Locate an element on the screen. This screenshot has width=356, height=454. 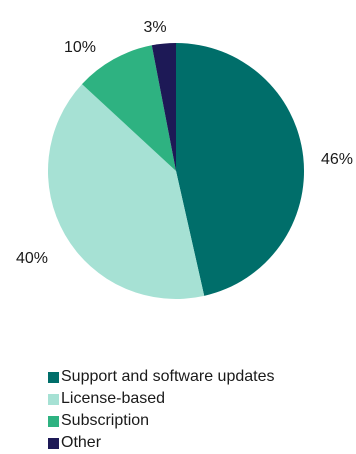
legend-swatch-subscription is located at coordinates (53, 421).